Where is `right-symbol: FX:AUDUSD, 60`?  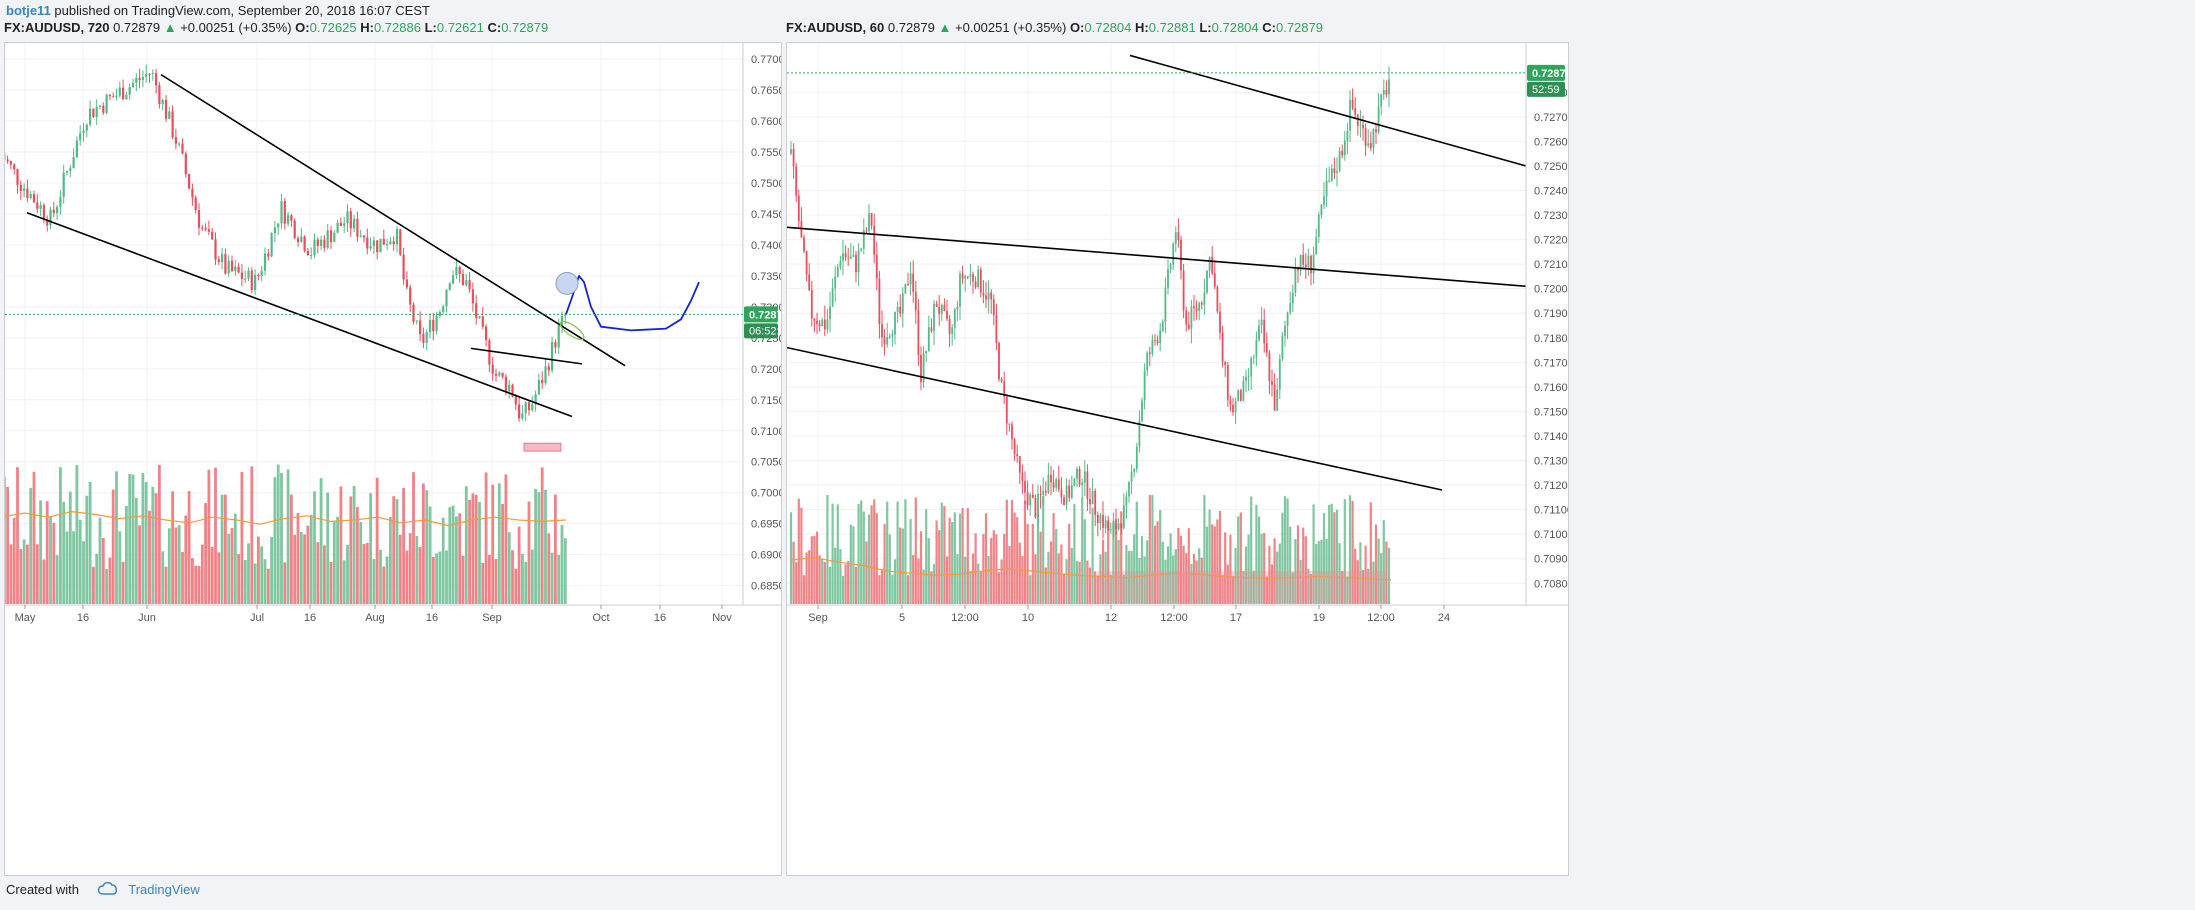 right-symbol: FX:AUDUSD, 60 is located at coordinates (835, 27).